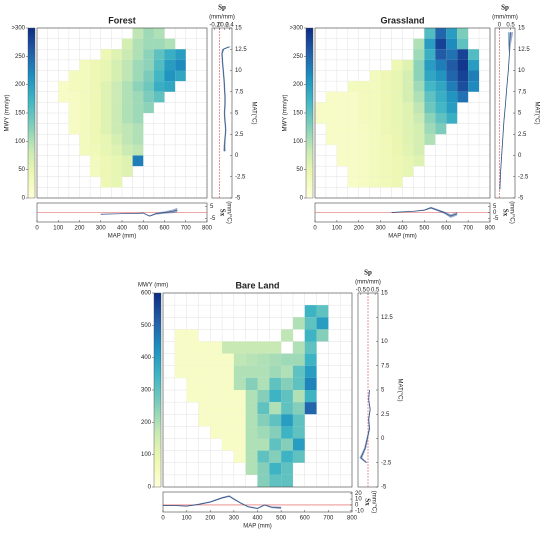 Image resolution: width=550 pixels, height=539 pixels. What do you see at coordinates (101, 229) in the screenshot?
I see `bottom-x-tick-label: 300` at bounding box center [101, 229].